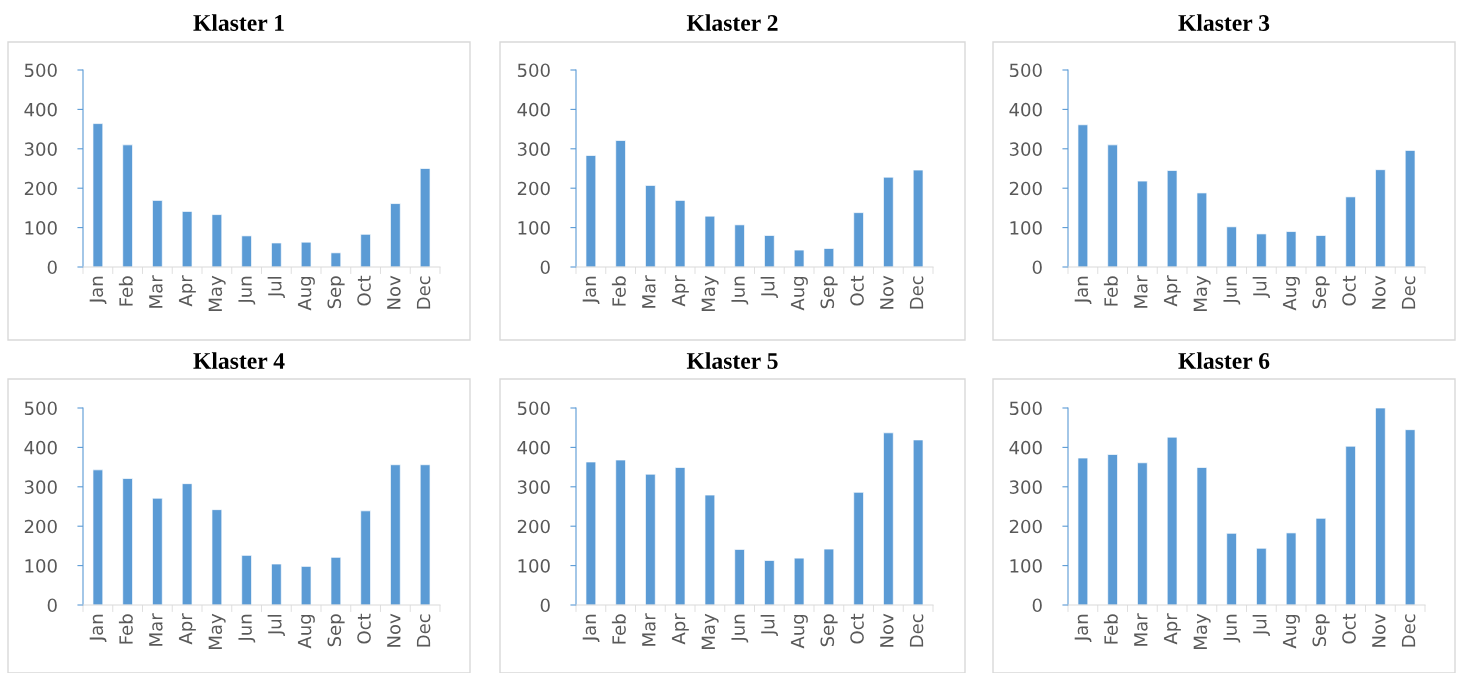 This screenshot has height=673, width=1462. I want to click on chart-title: Klaster 5, so click(732, 360).